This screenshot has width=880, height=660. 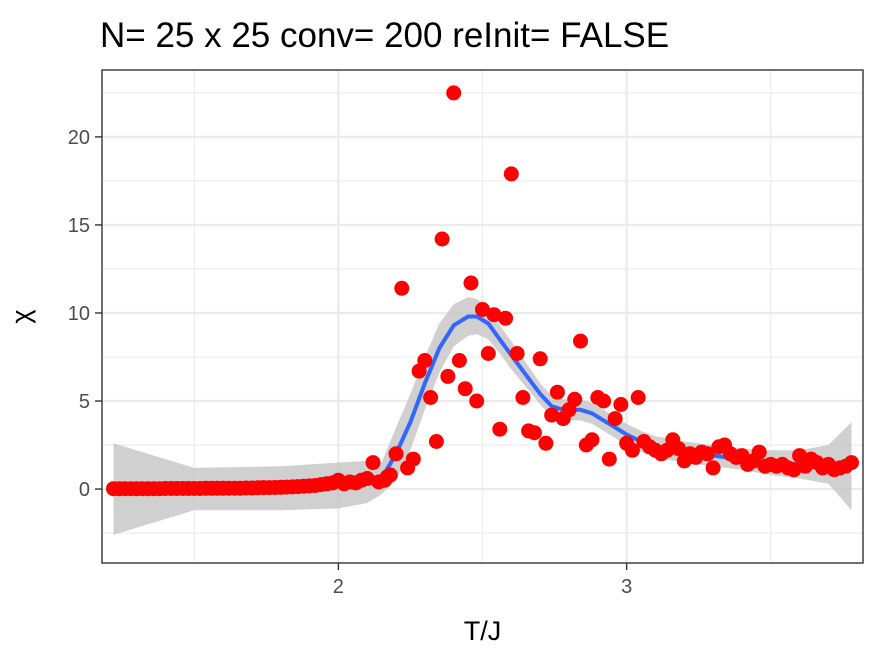 What do you see at coordinates (84, 490) in the screenshot?
I see `y-tick-label: 0` at bounding box center [84, 490].